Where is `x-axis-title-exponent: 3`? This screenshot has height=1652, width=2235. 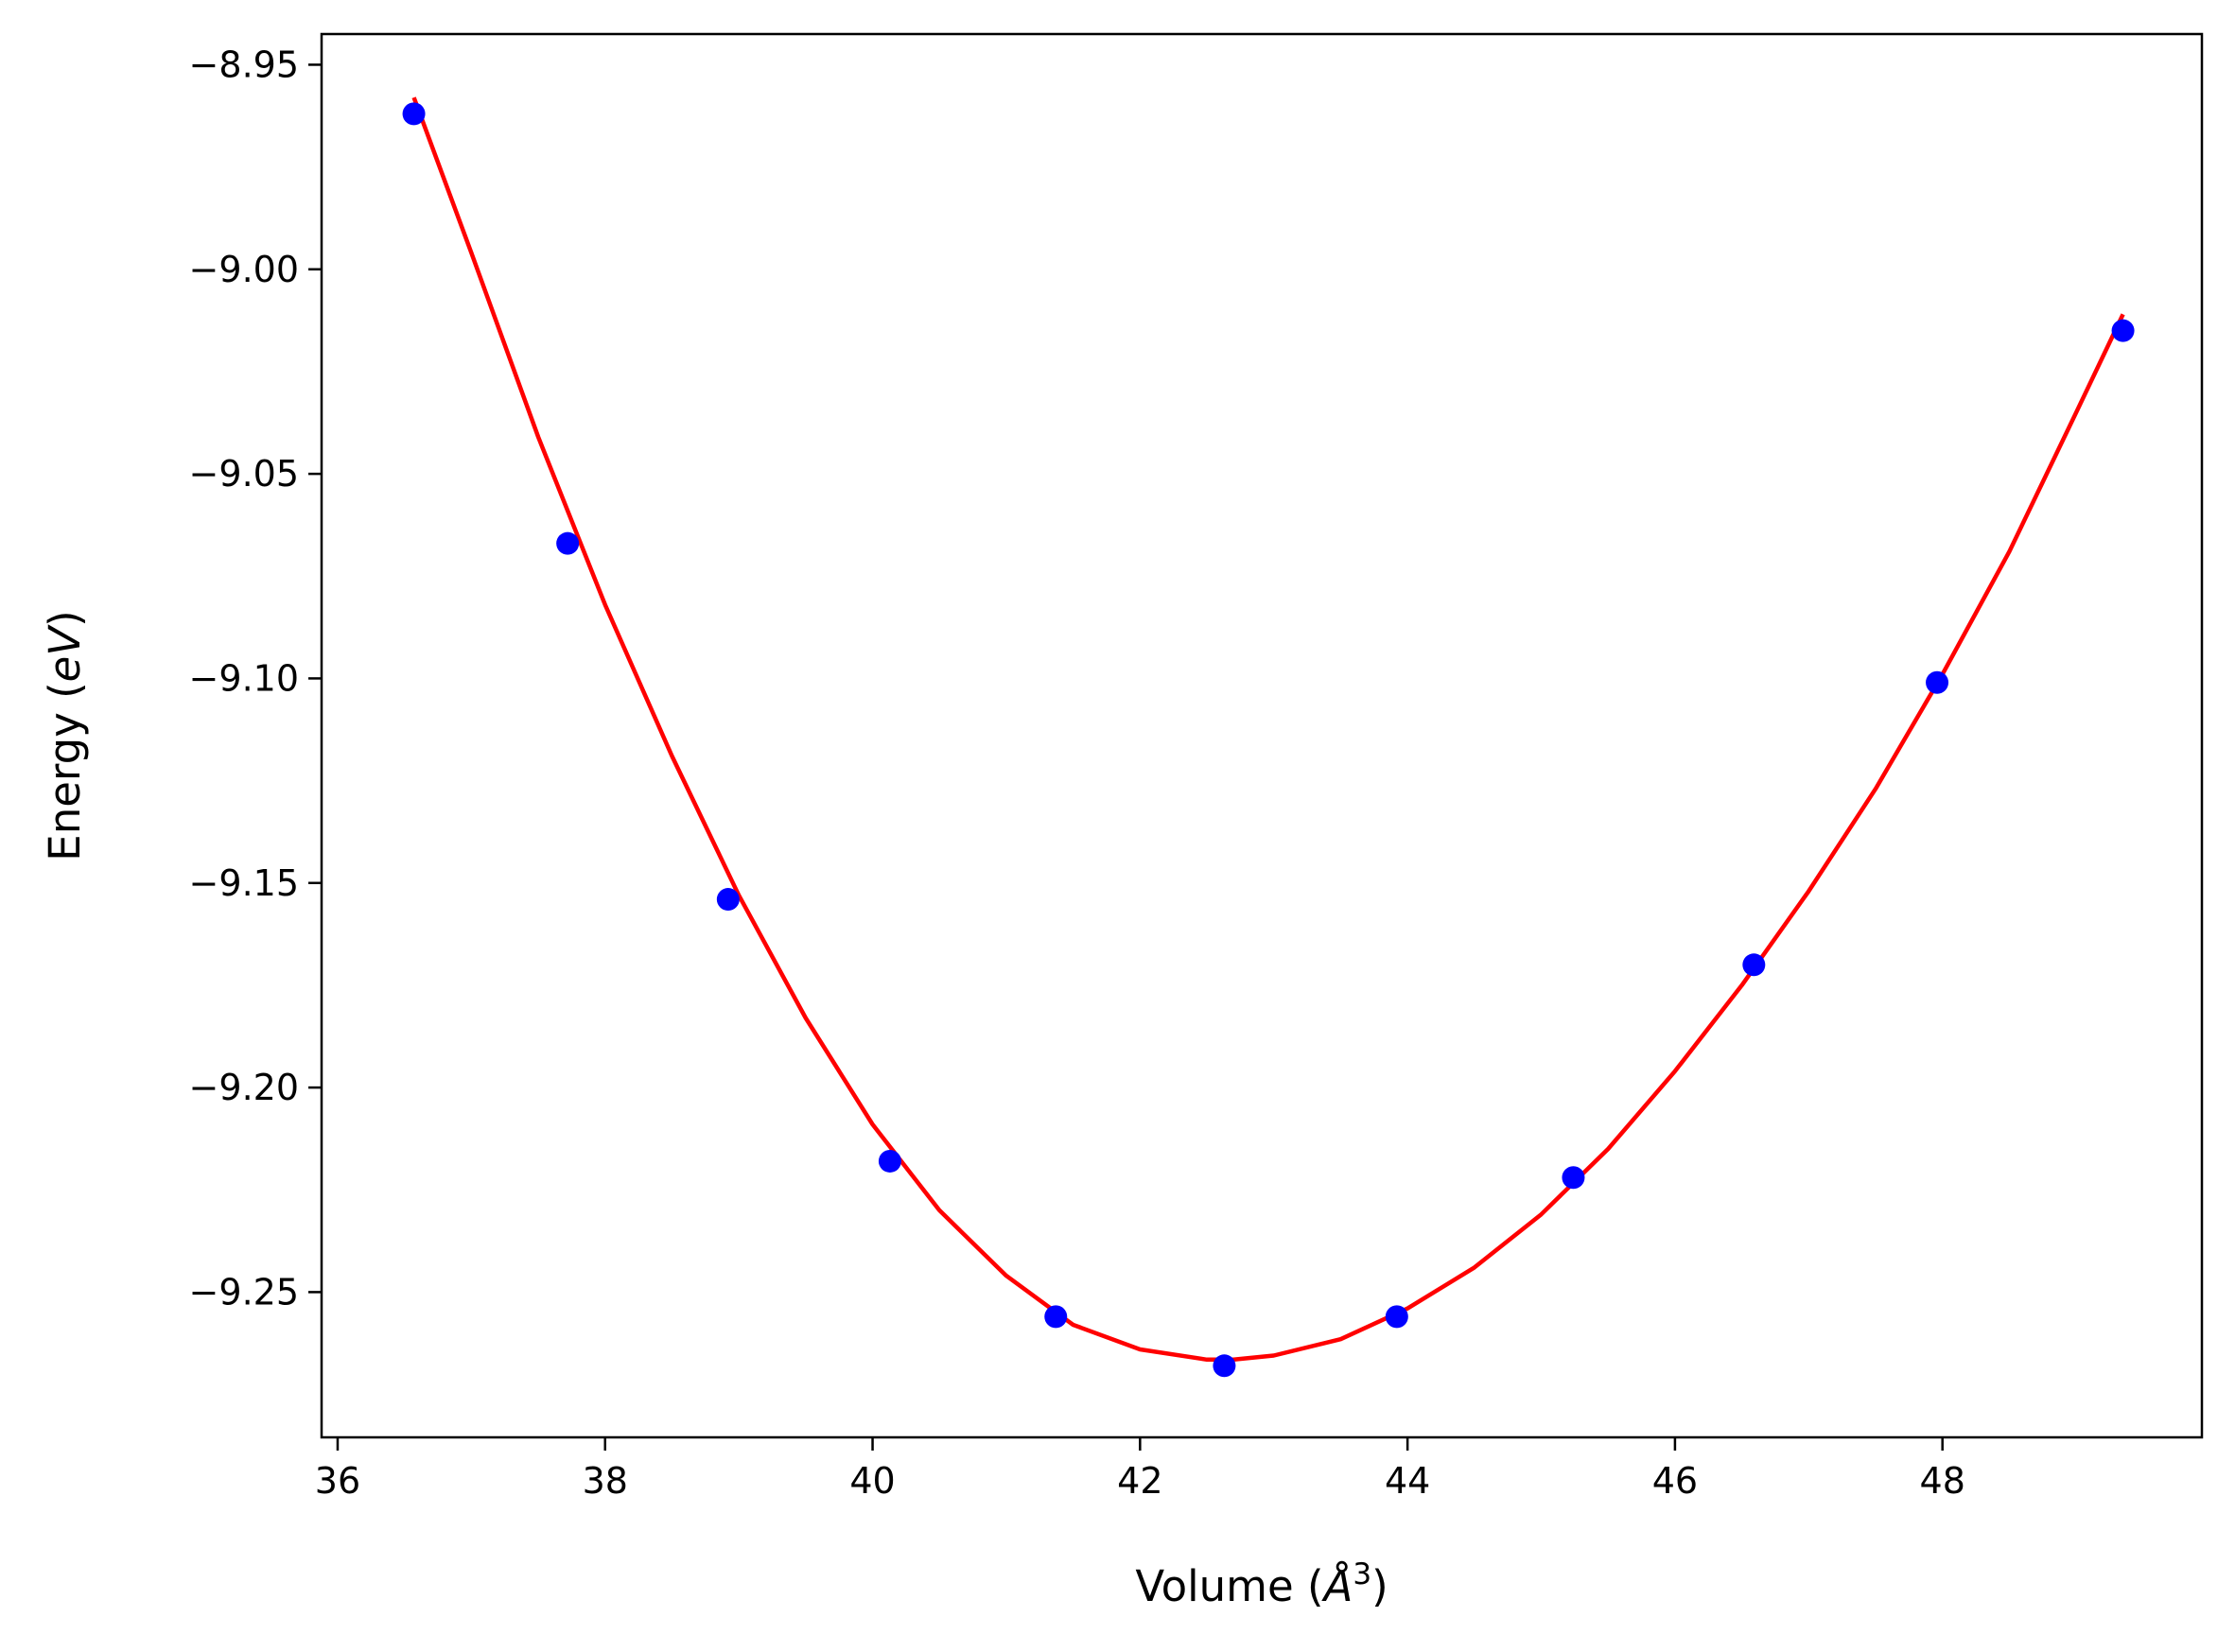
x-axis-title-exponent: 3 is located at coordinates (1362, 1574).